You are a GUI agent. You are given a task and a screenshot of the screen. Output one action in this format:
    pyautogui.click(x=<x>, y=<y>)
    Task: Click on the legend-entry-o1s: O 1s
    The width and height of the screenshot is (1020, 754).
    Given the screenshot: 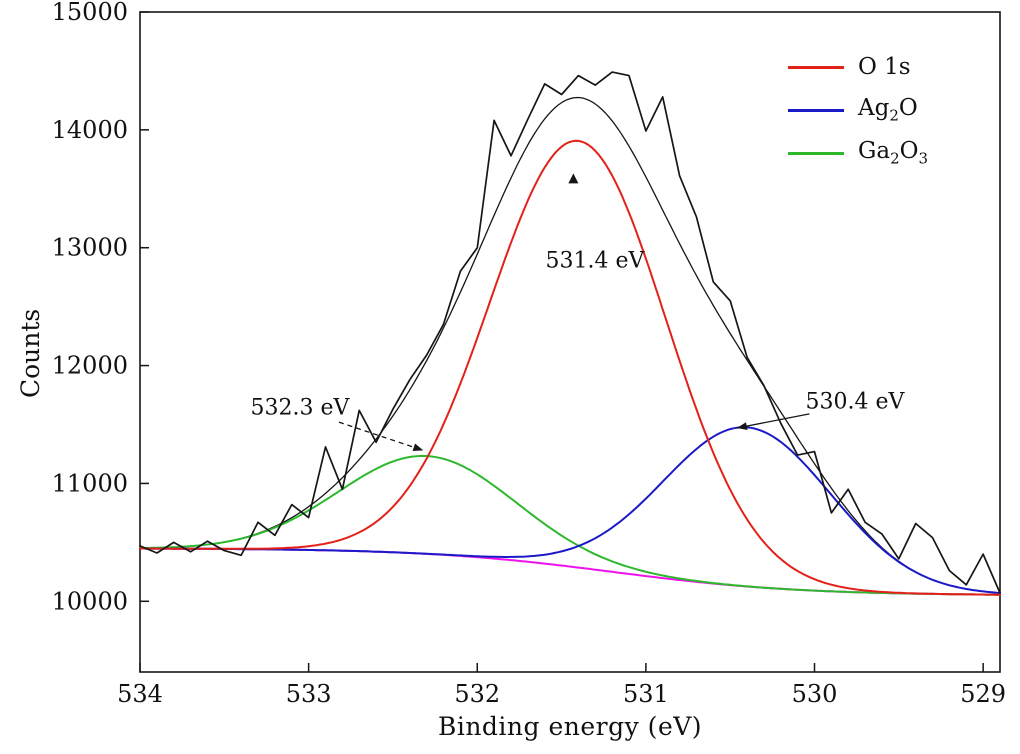 What is the action you would take?
    pyautogui.click(x=858, y=67)
    